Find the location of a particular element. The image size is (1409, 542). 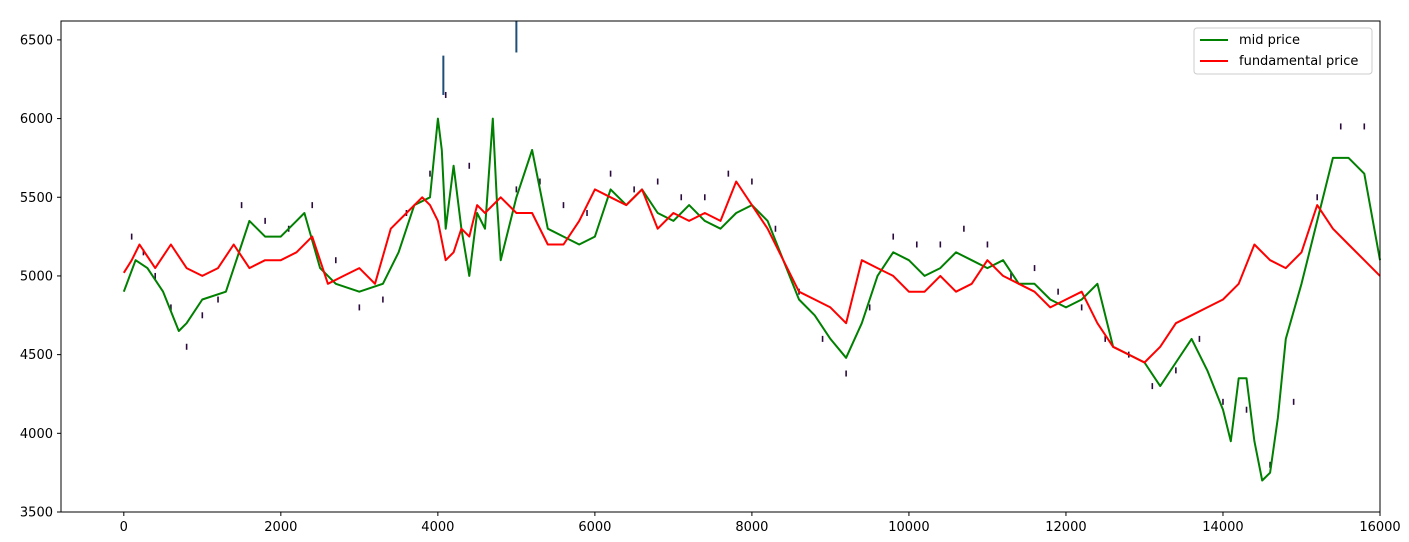

y-tick-label: 5000 is located at coordinates (36, 276).